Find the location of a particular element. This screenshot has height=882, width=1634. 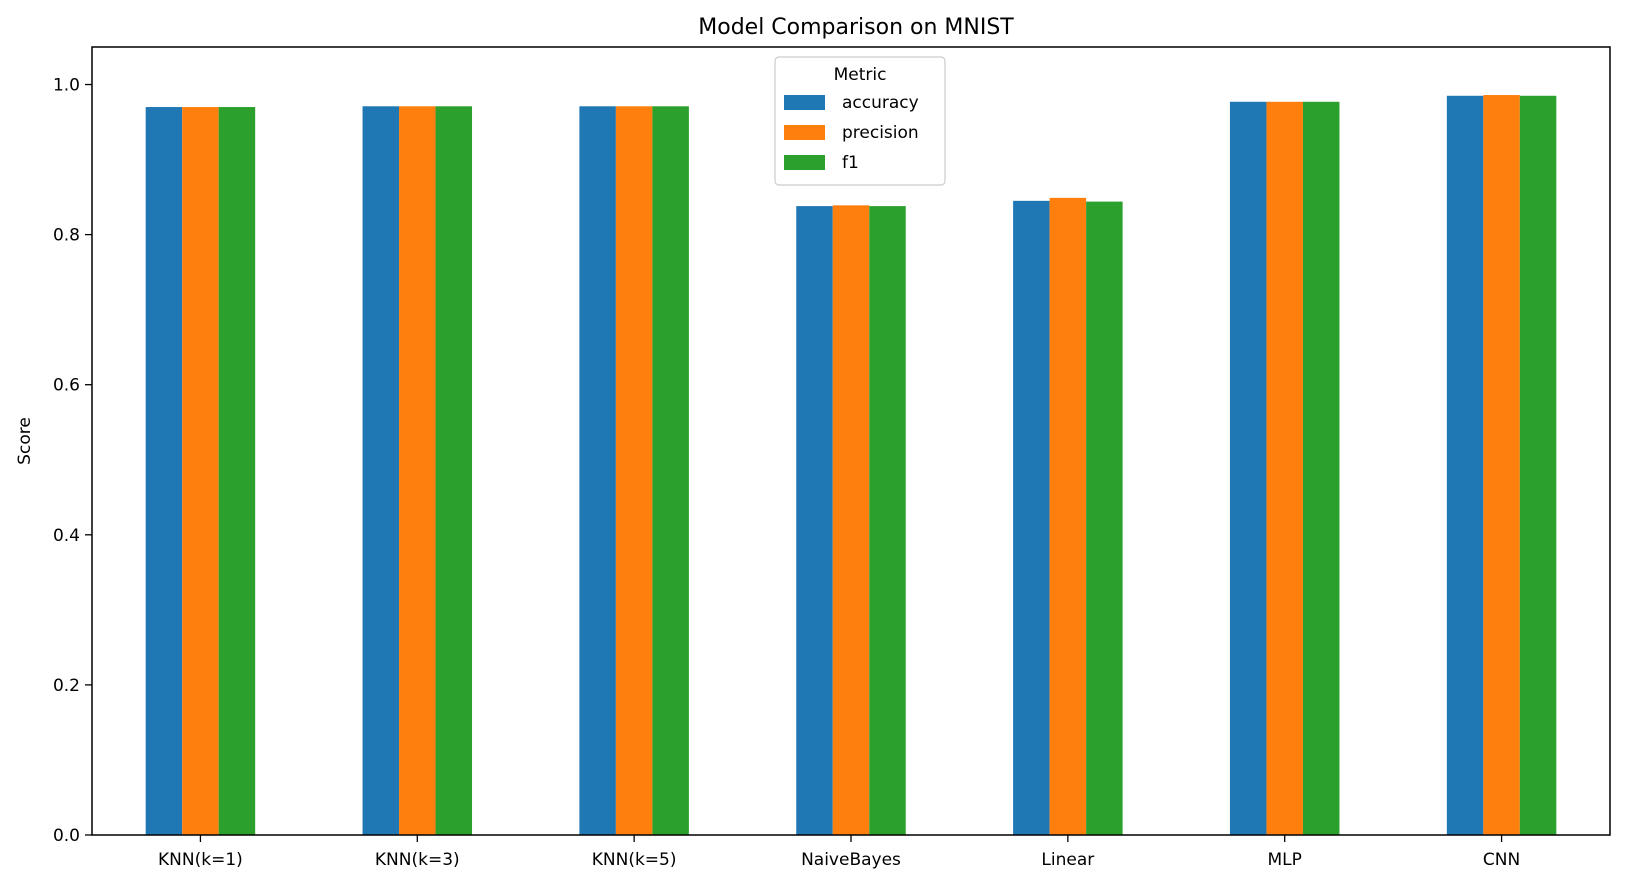

y-tick-label: 0.4 is located at coordinates (66, 536).